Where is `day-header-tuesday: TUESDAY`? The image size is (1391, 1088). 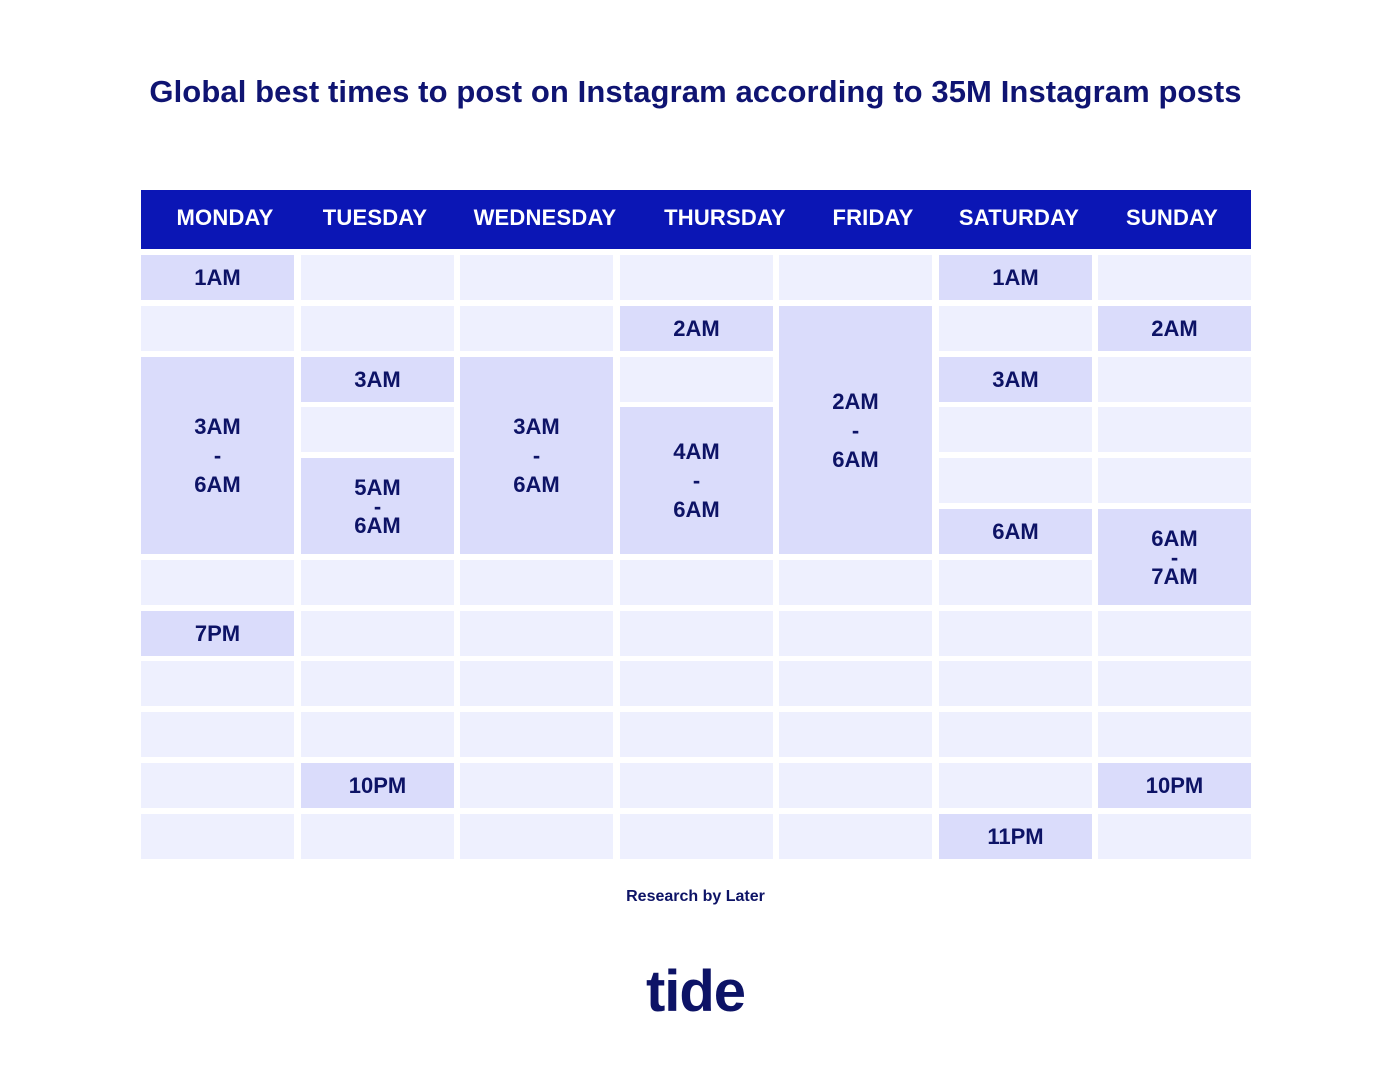
day-header-tuesday: TUESDAY is located at coordinates (375, 217).